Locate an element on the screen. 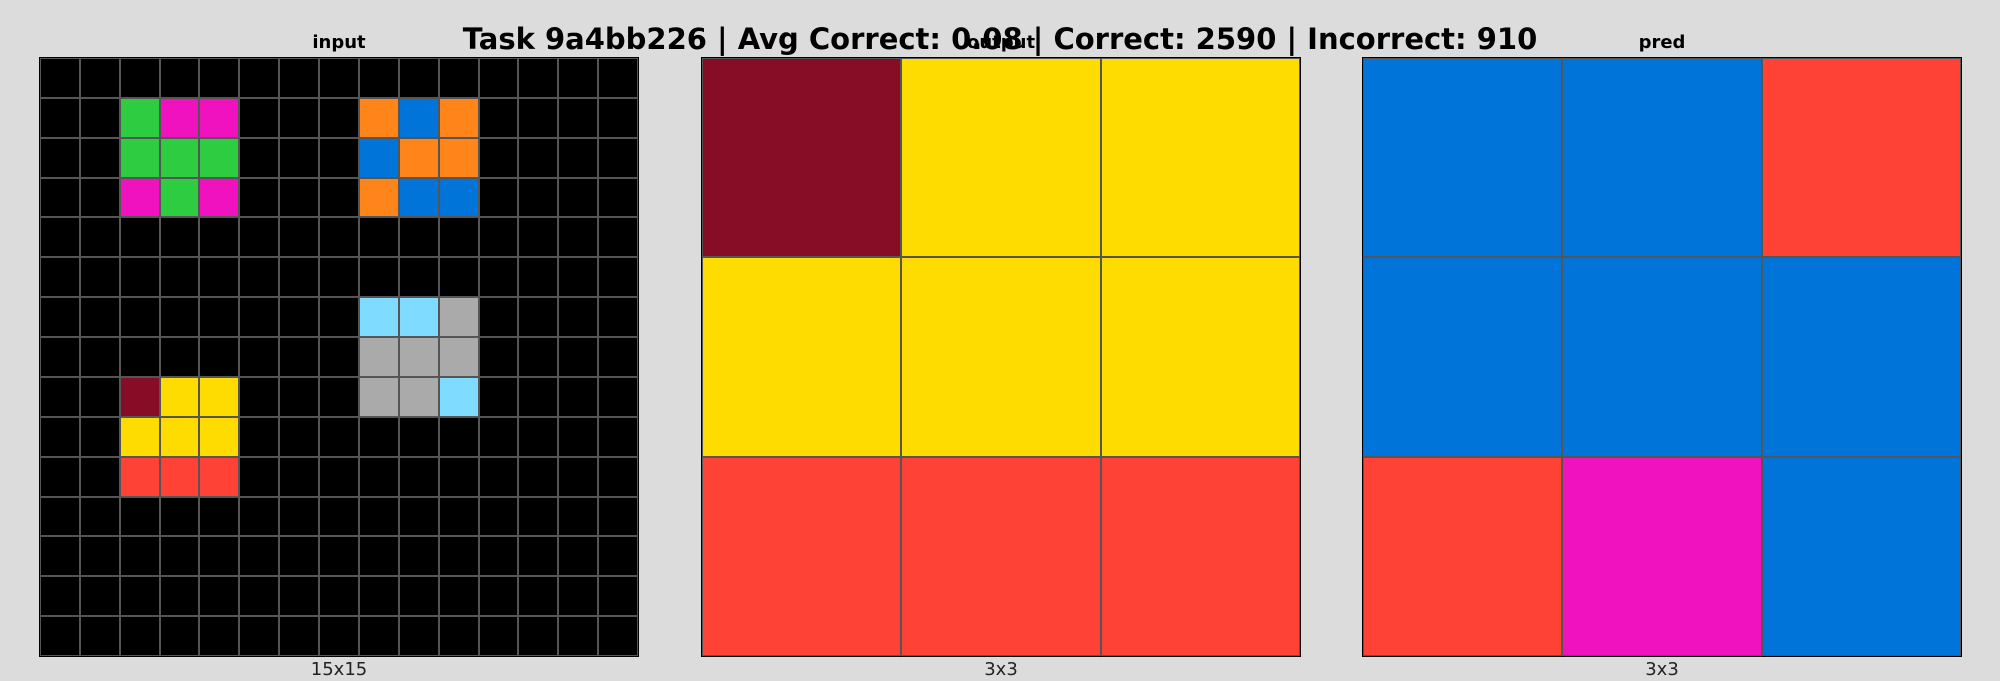 This screenshot has width=2000, height=681. input-panel-title: input is located at coordinates (339, 42).